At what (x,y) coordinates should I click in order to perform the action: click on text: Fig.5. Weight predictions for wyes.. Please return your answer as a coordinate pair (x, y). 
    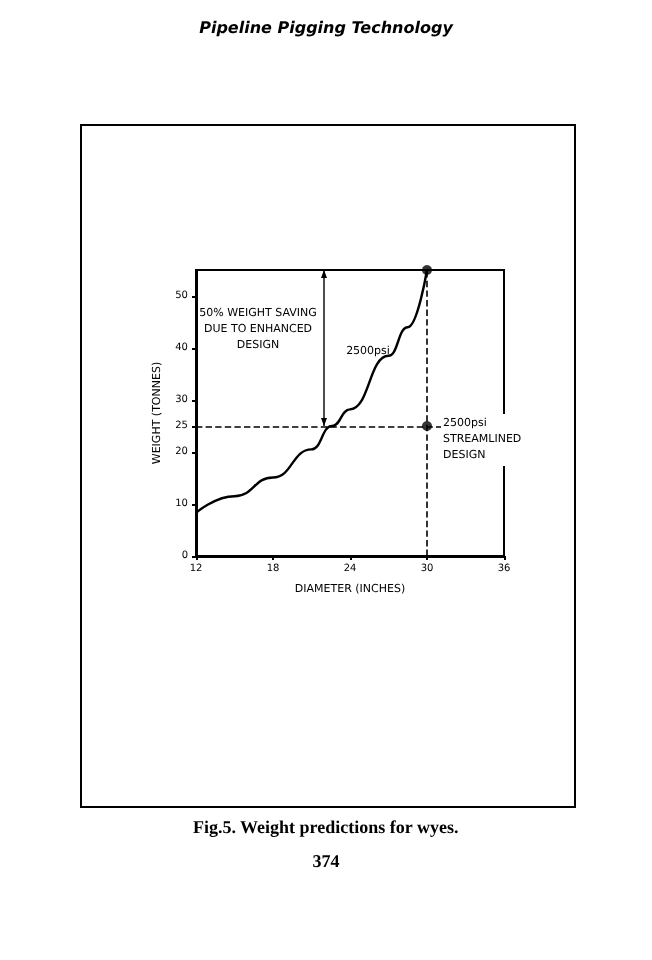
    Looking at the image, I should click on (325, 827).